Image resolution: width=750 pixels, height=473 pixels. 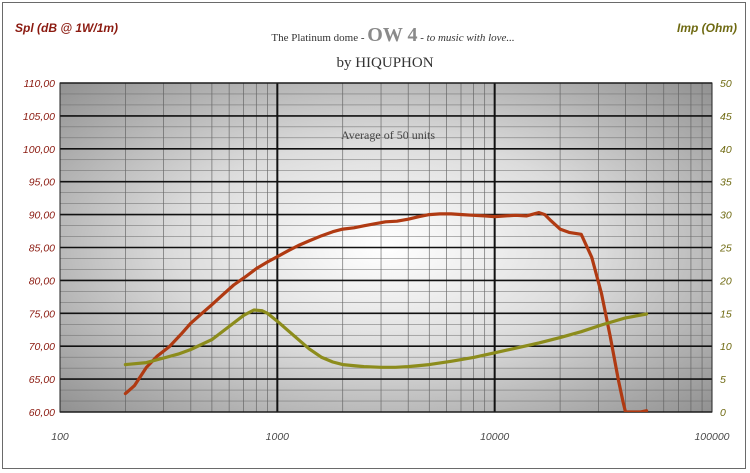 I want to click on chart-subtitle: by HIQUPHON, so click(x=384, y=63).